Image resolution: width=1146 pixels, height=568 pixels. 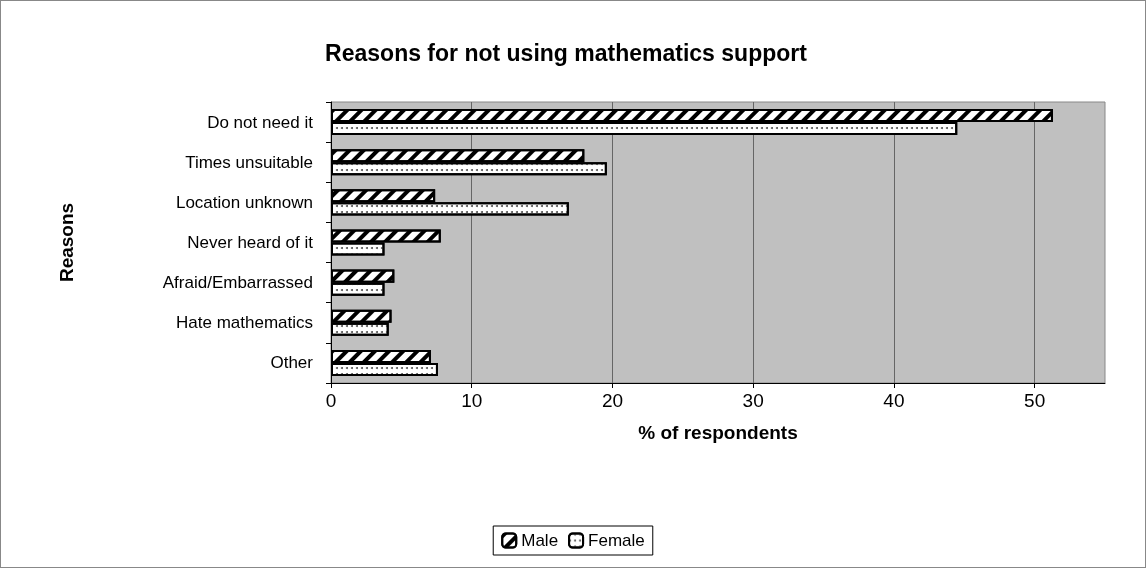 What do you see at coordinates (616, 540) in the screenshot?
I see `legend-label: Female` at bounding box center [616, 540].